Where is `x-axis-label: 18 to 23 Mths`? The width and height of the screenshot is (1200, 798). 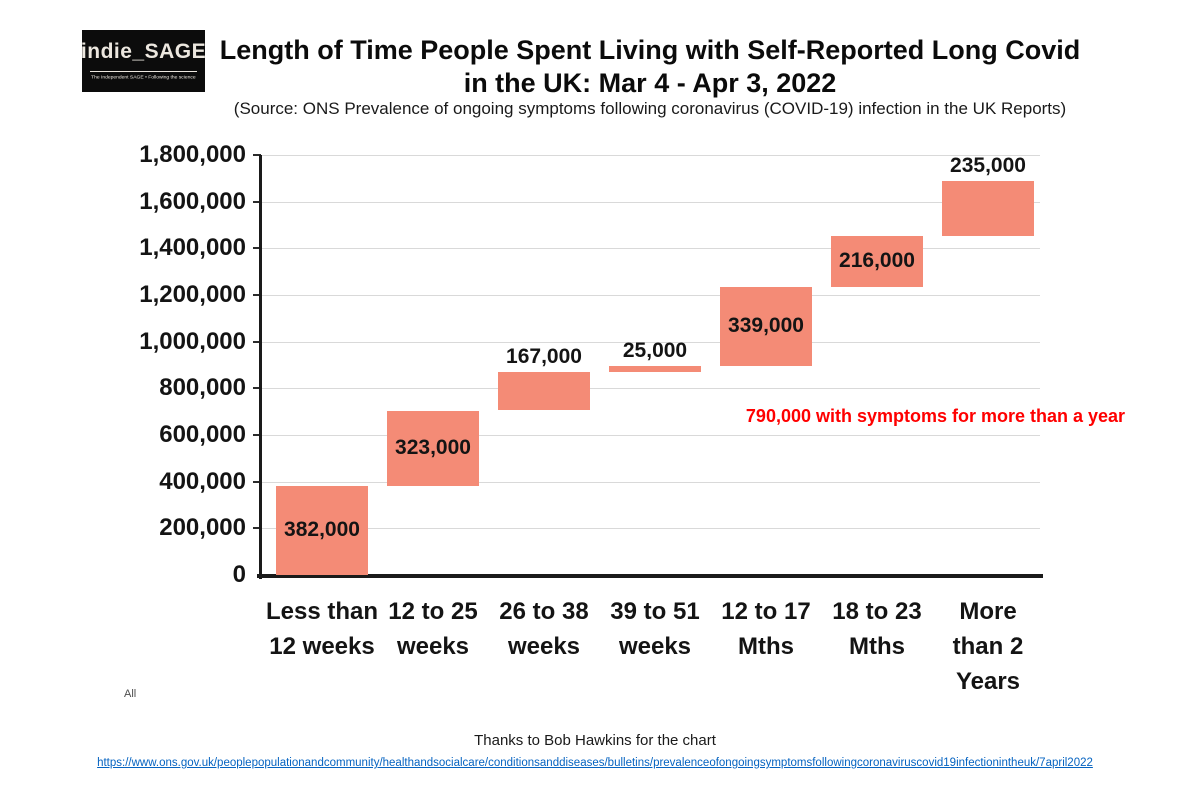 x-axis-label: 18 to 23 Mths is located at coordinates (877, 629).